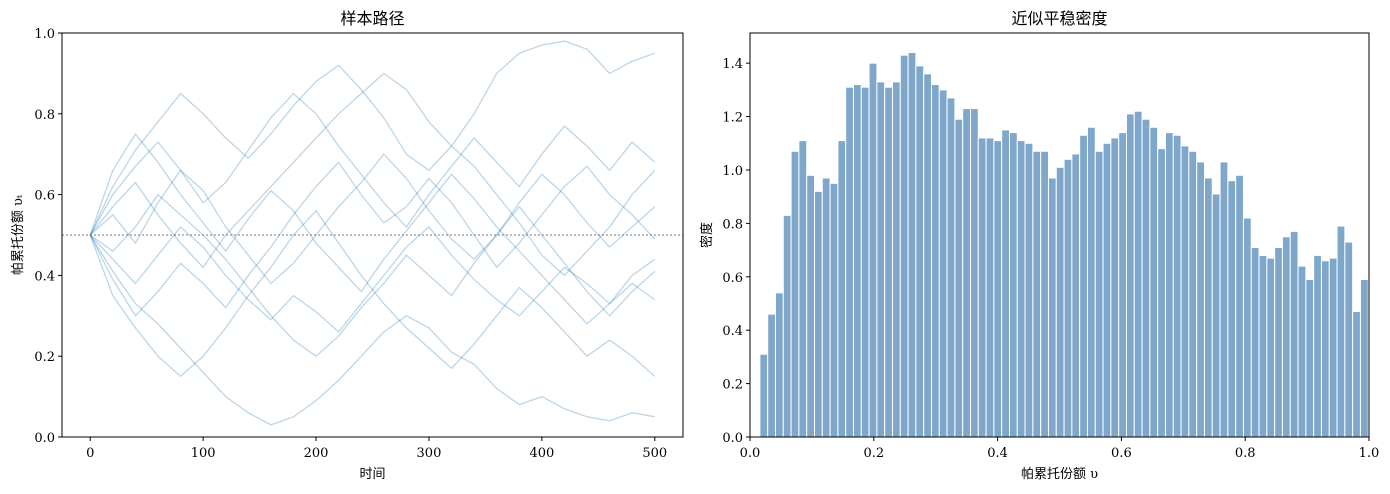 The image size is (1390, 494). I want to click on x-axis-label: 帕累托份额 υ, so click(1059, 474).